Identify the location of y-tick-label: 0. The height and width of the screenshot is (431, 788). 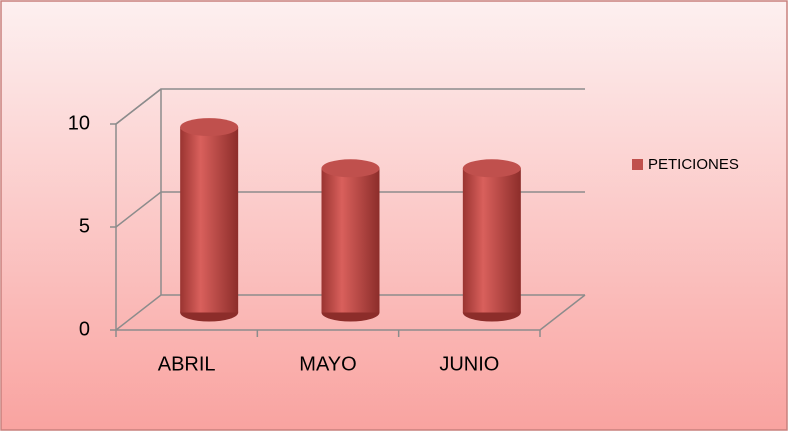
(84, 329).